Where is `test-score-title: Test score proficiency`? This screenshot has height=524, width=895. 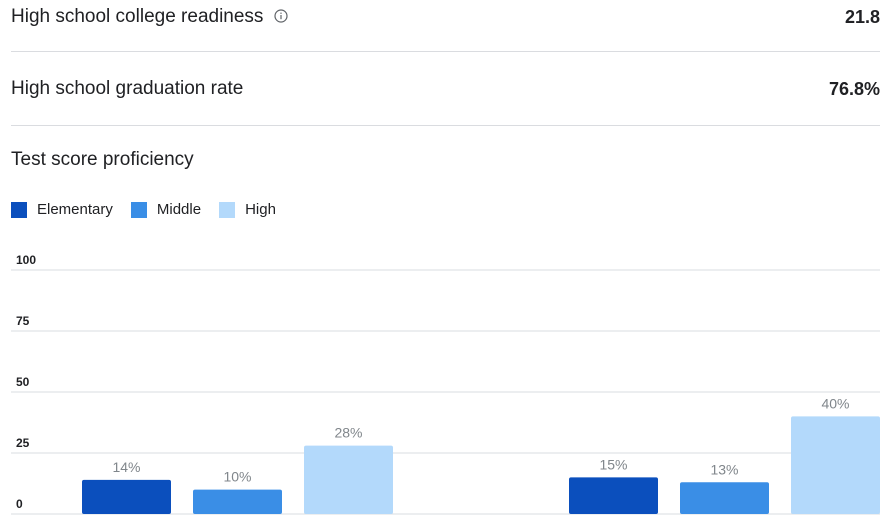
test-score-title: Test score proficiency is located at coordinates (102, 159).